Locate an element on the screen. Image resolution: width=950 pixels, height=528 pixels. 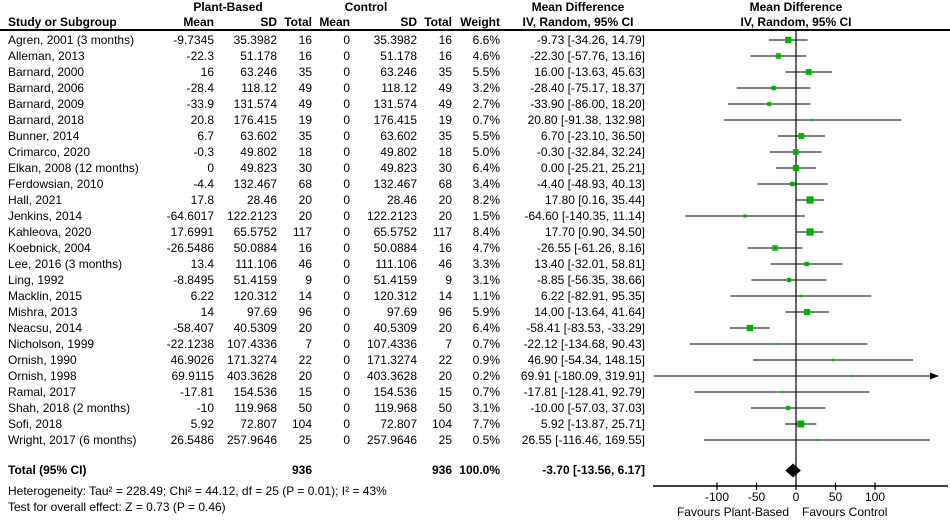
md-ci-text: -9.73 [-34.26, 14.79] is located at coordinates (590, 40).